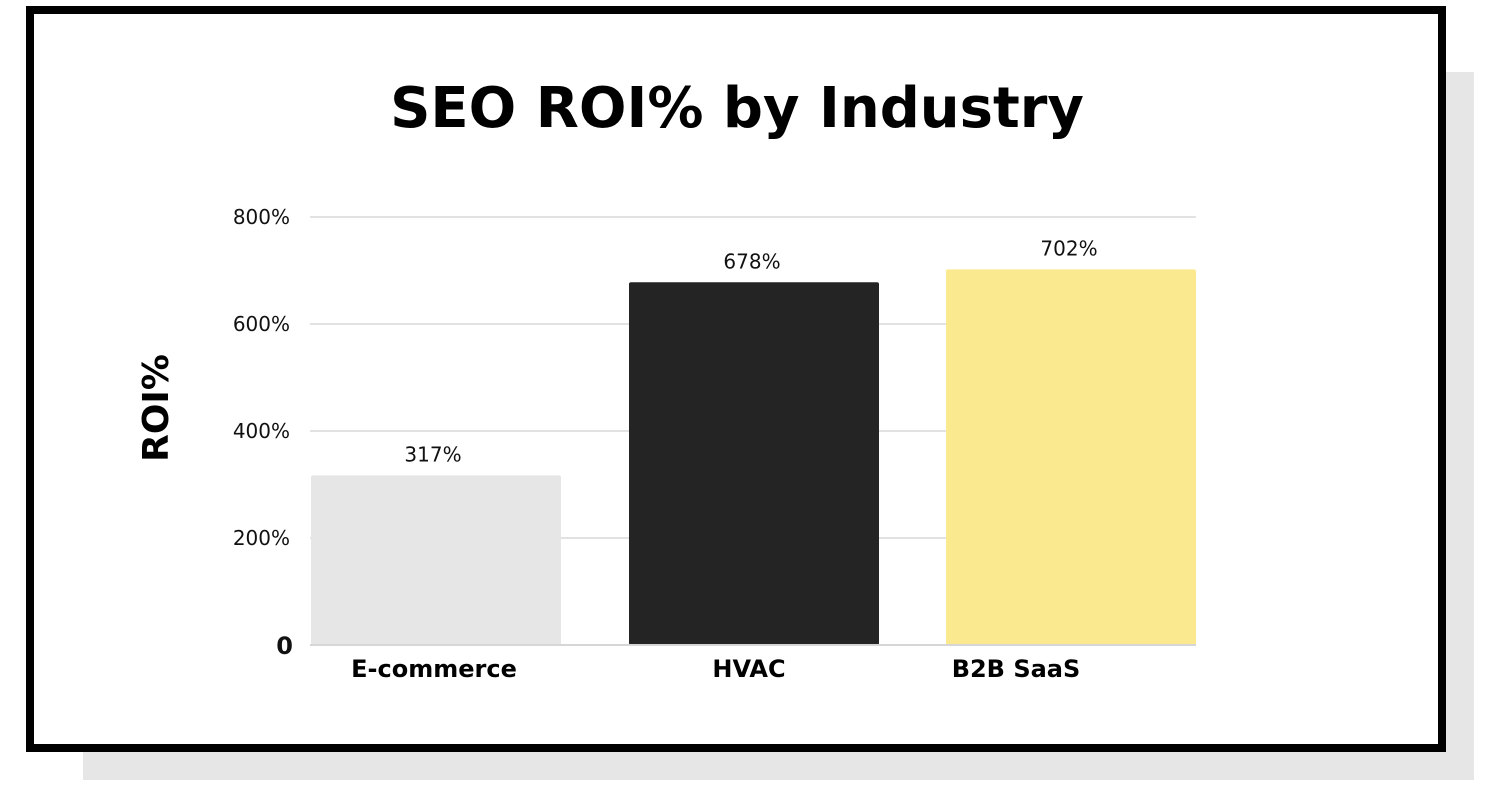 This screenshot has height=787, width=1500. Describe the element at coordinates (434, 669) in the screenshot. I see `x-tick-label: E-commerce` at that location.